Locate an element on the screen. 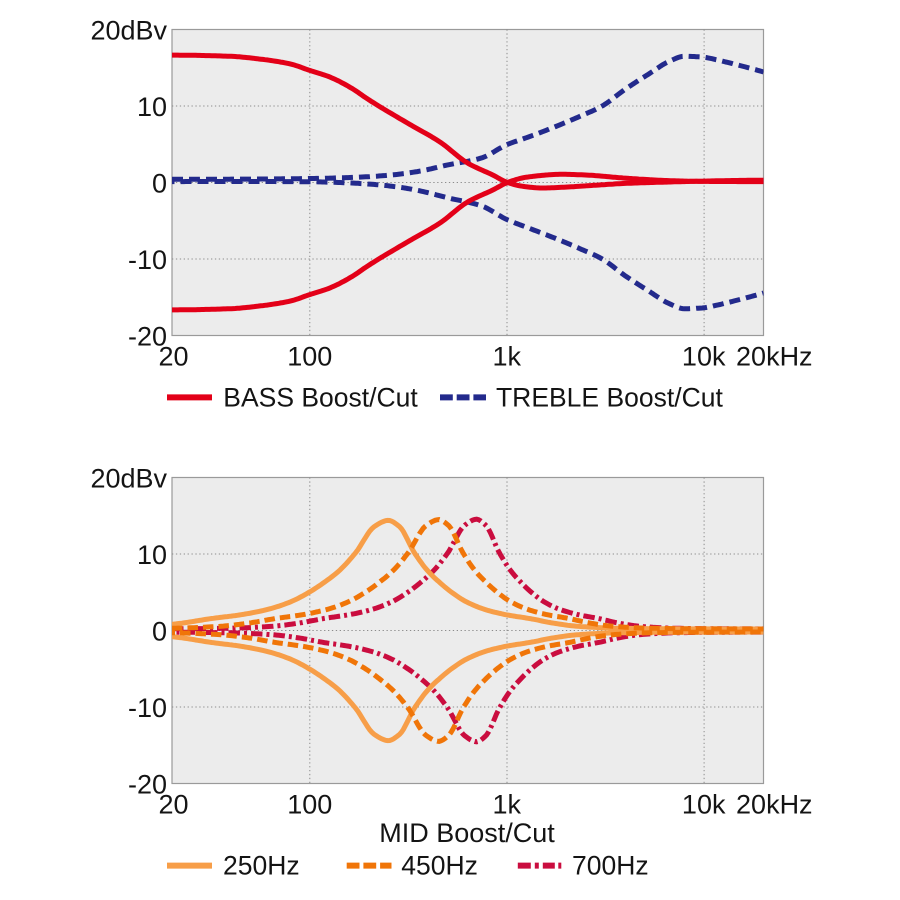 This screenshot has height=900, width=900. svg-text: MID Boost/Cut is located at coordinates (467, 833).